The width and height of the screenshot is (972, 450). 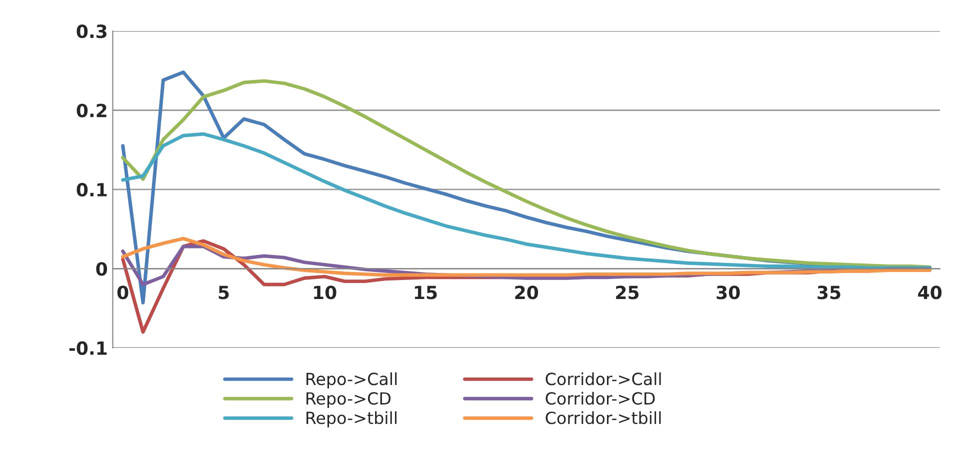 I want to click on y-tick-label: 0.1, so click(x=91, y=189).